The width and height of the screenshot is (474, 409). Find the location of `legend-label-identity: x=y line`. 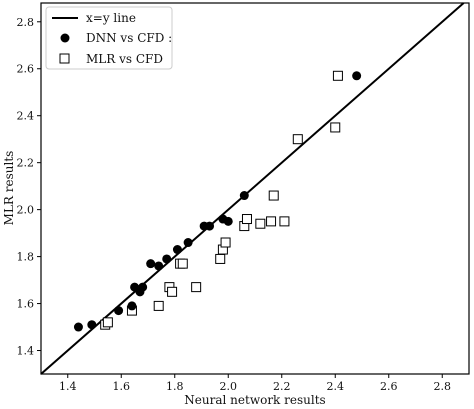

legend-label-identity: x=y line is located at coordinates (111, 18).